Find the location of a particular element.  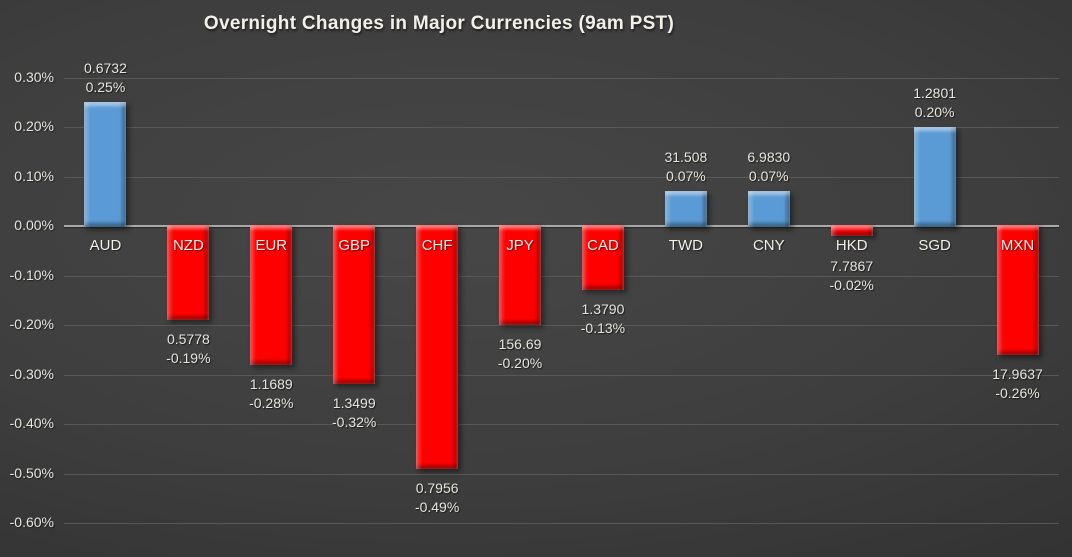

category-label-twd: TWD is located at coordinates (685, 245).